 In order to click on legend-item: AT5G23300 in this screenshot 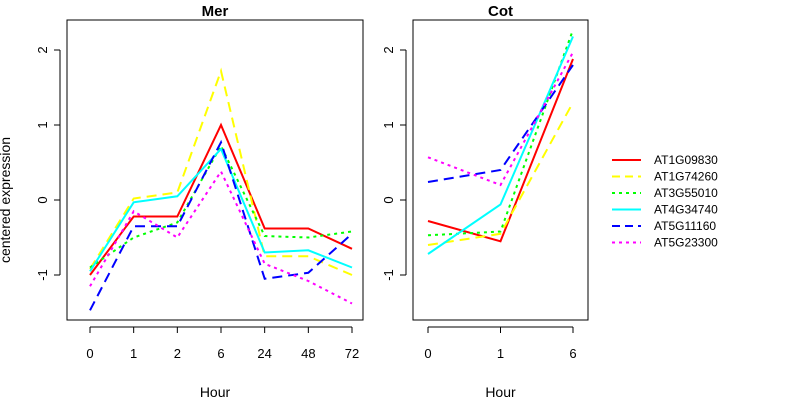, I will do `click(665, 243)`.